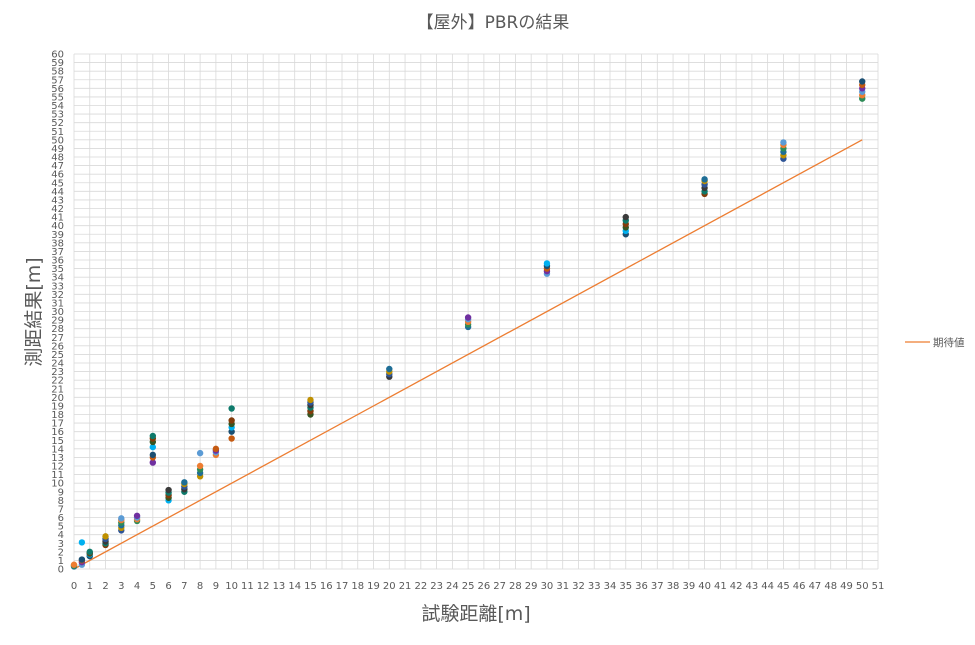 Image resolution: width=975 pixels, height=645 pixels. I want to click on y-tick-label: 54, so click(57, 106).